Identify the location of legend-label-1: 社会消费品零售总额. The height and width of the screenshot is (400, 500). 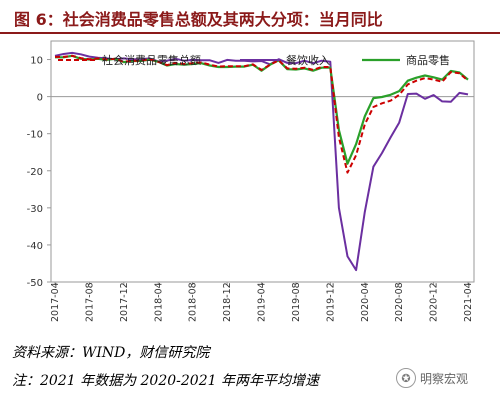
(151, 60).